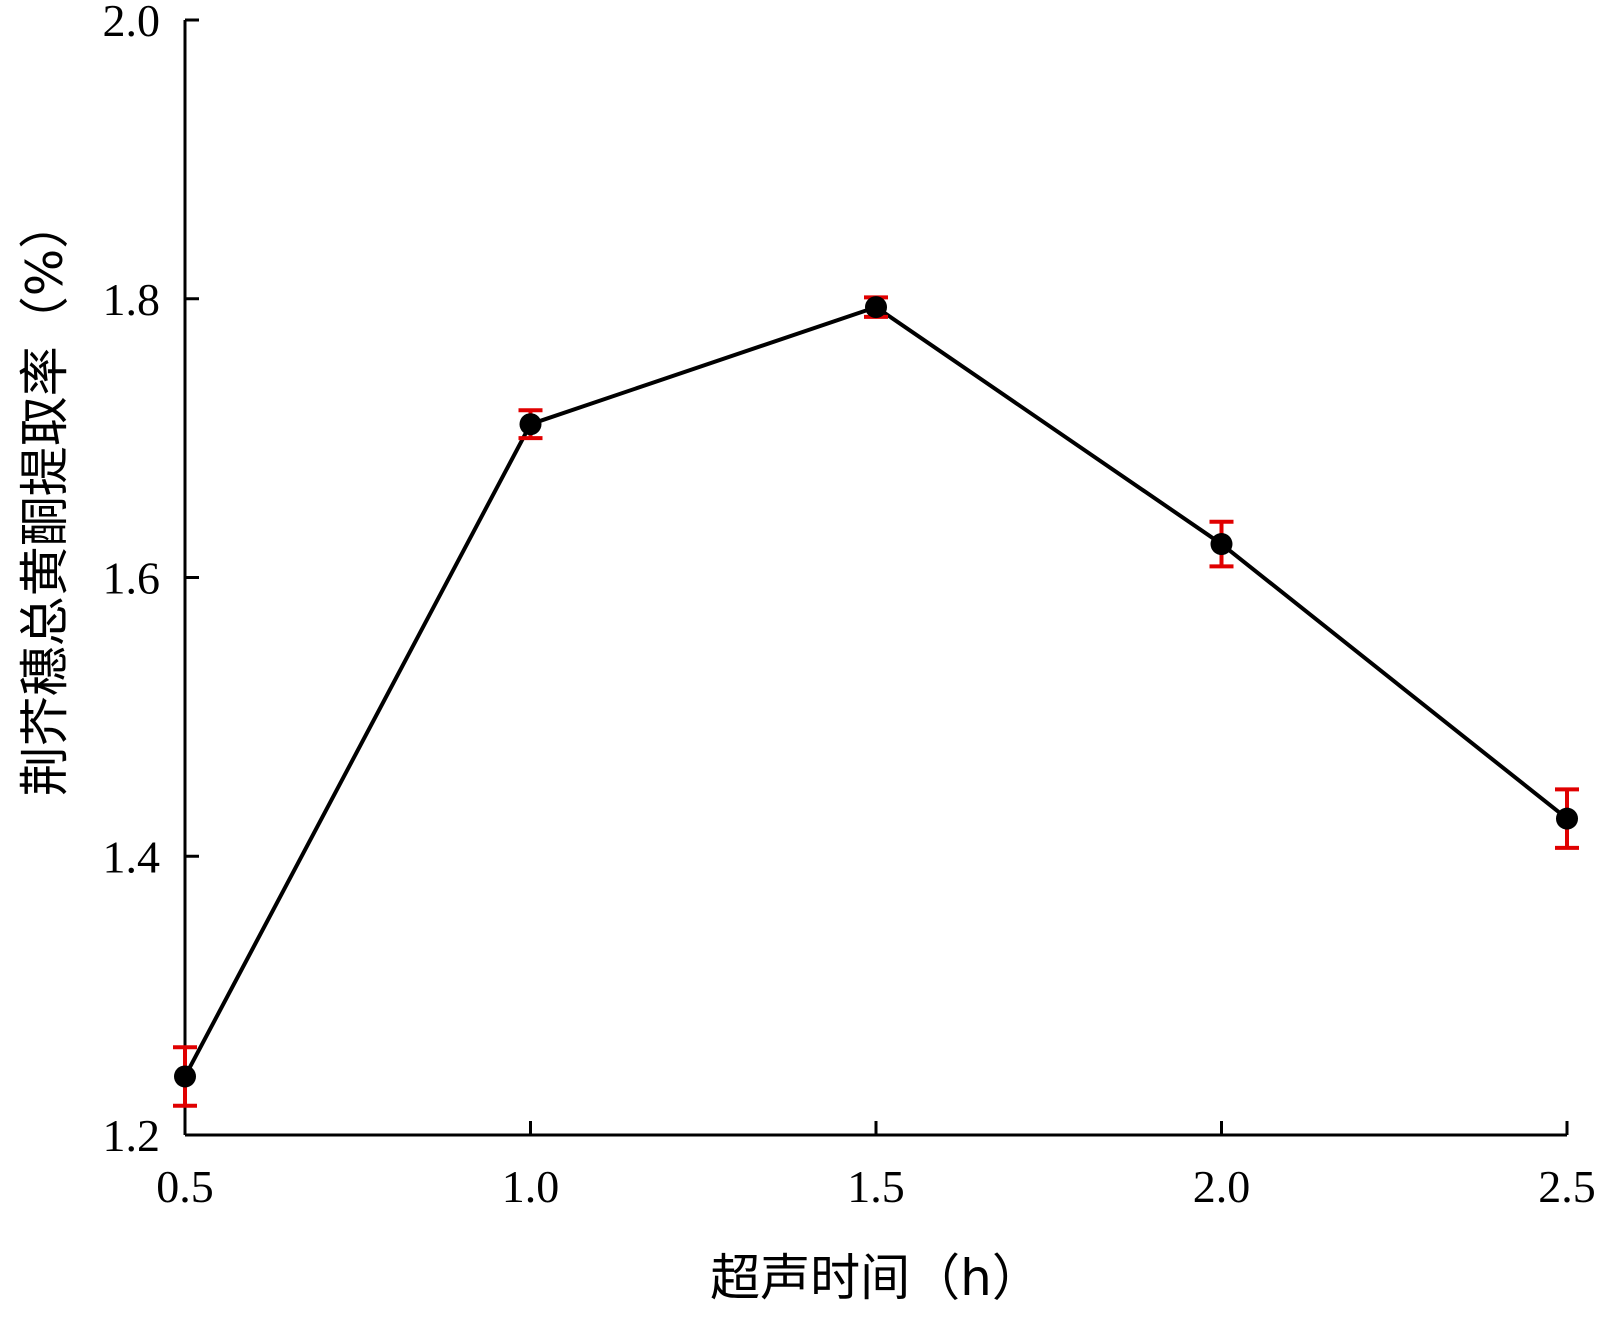 Image resolution: width=1600 pixels, height=1320 pixels. Describe the element at coordinates (132, 23) in the screenshot. I see `y-tick-label: 2.0` at that location.